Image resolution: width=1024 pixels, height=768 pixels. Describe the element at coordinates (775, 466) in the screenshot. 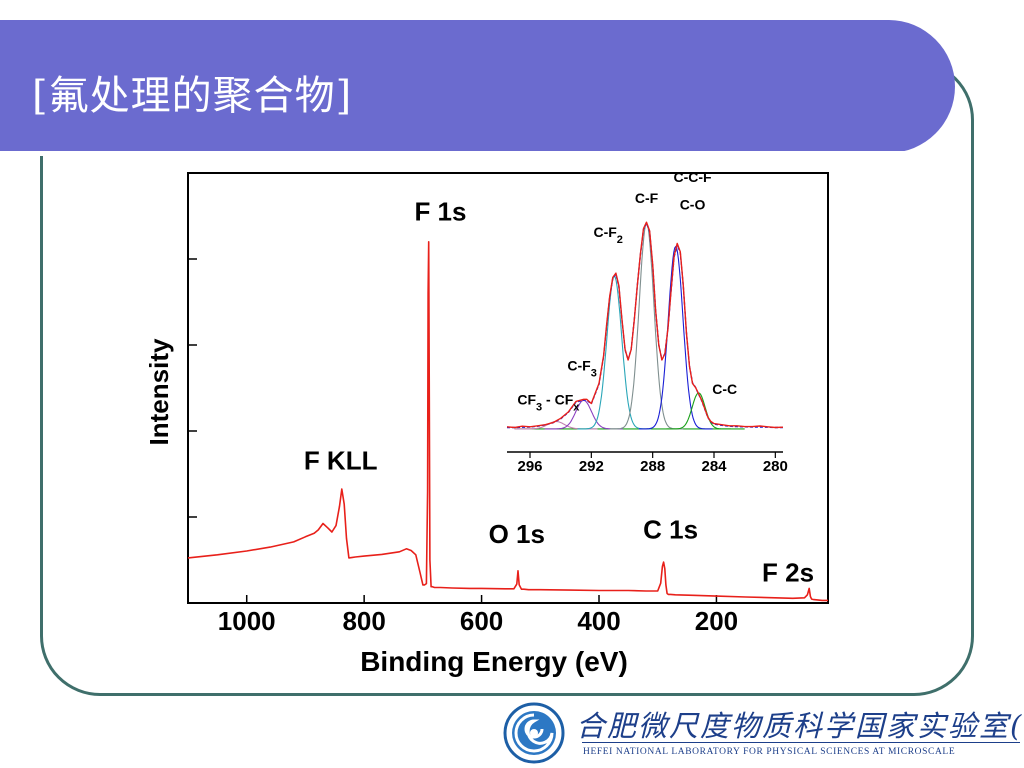

I see `inset-x-tick-label: 280` at that location.